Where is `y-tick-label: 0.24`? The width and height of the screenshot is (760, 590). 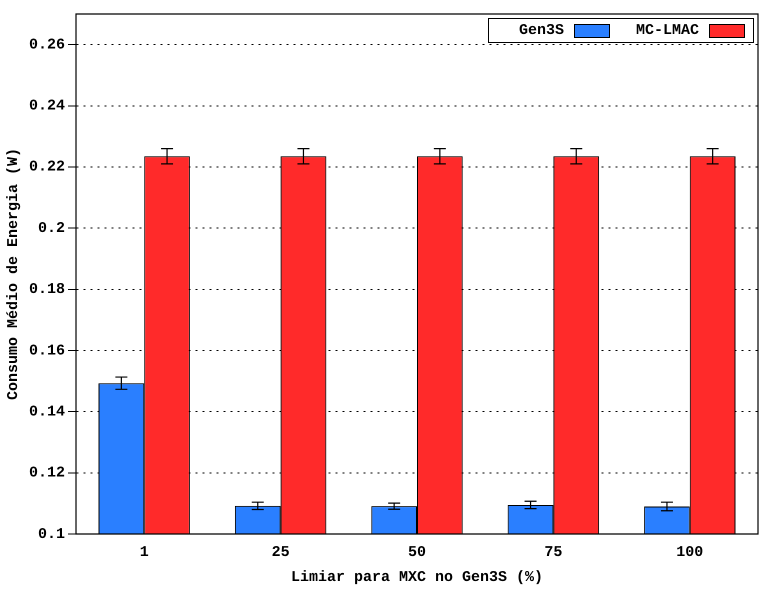 y-tick-label: 0.24 is located at coordinates (47, 106).